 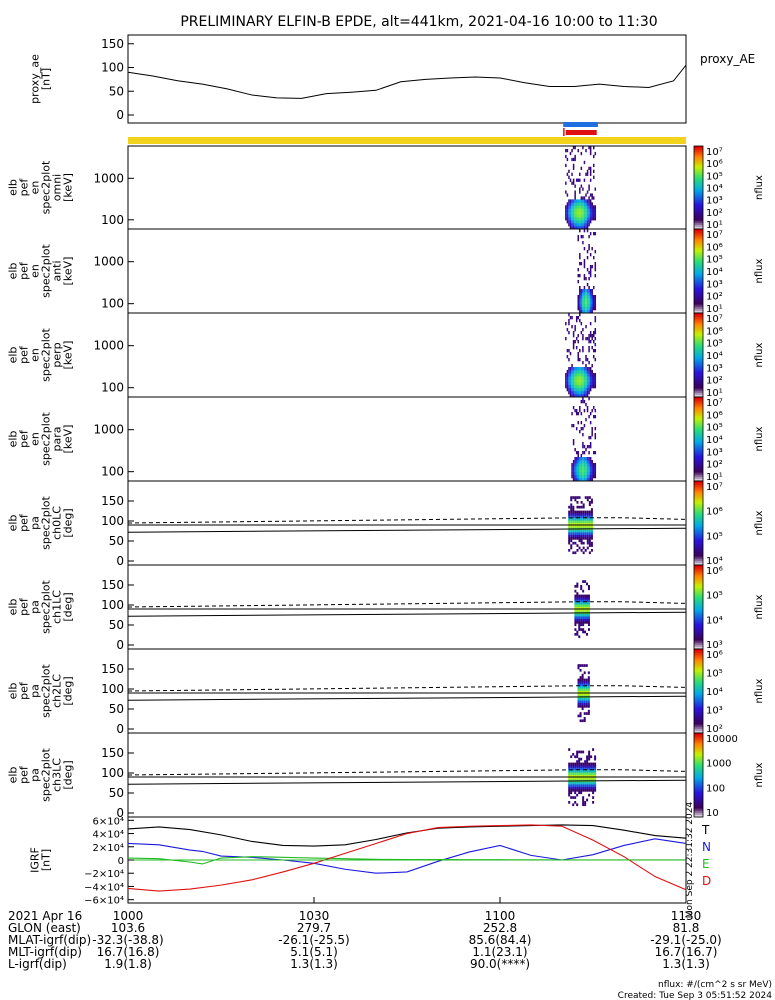 What do you see at coordinates (44, 928) in the screenshot?
I see `footer-row-label: GLON (east)` at bounding box center [44, 928].